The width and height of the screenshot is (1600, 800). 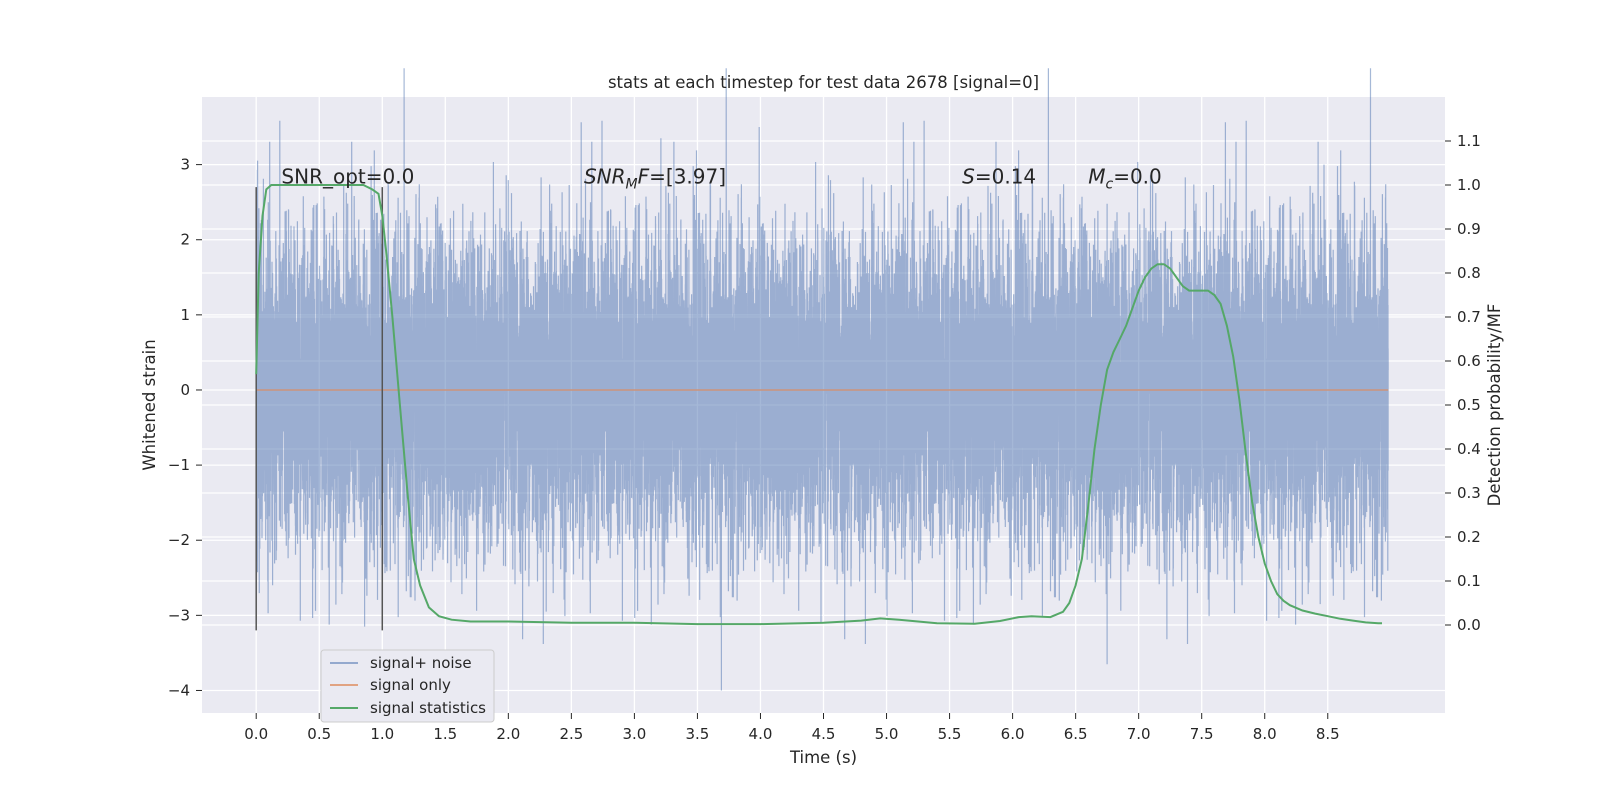 What do you see at coordinates (824, 734) in the screenshot?
I see `x-tick-label: 4.5` at bounding box center [824, 734].